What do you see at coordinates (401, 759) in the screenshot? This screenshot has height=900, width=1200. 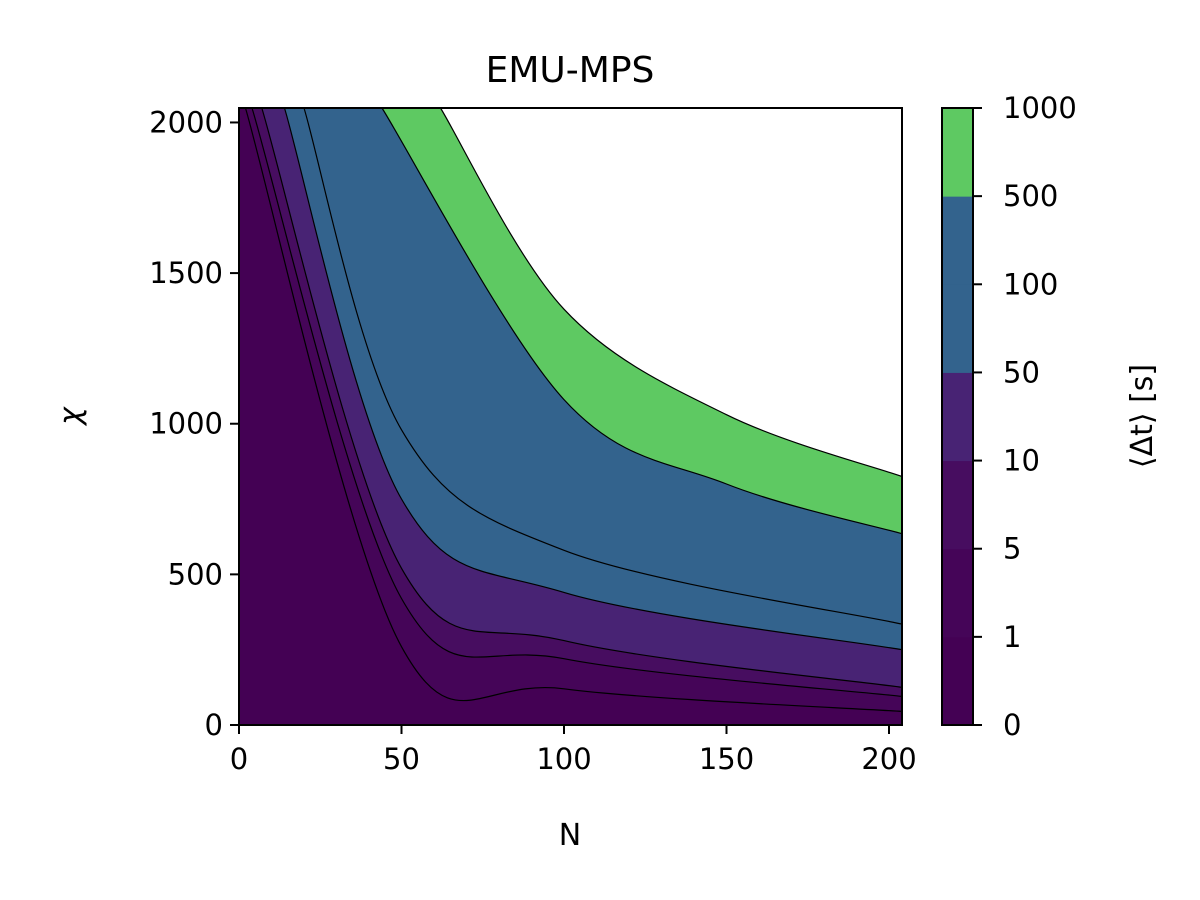 I see `x-tick-label: 50` at bounding box center [401, 759].